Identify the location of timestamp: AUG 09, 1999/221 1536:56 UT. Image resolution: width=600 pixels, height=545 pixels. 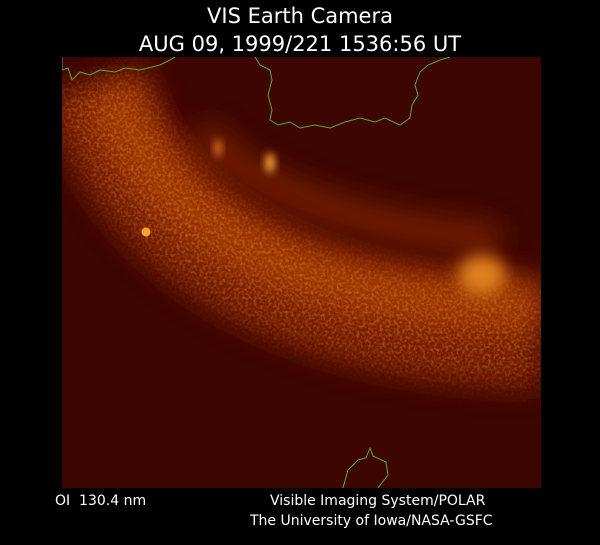
(300, 44).